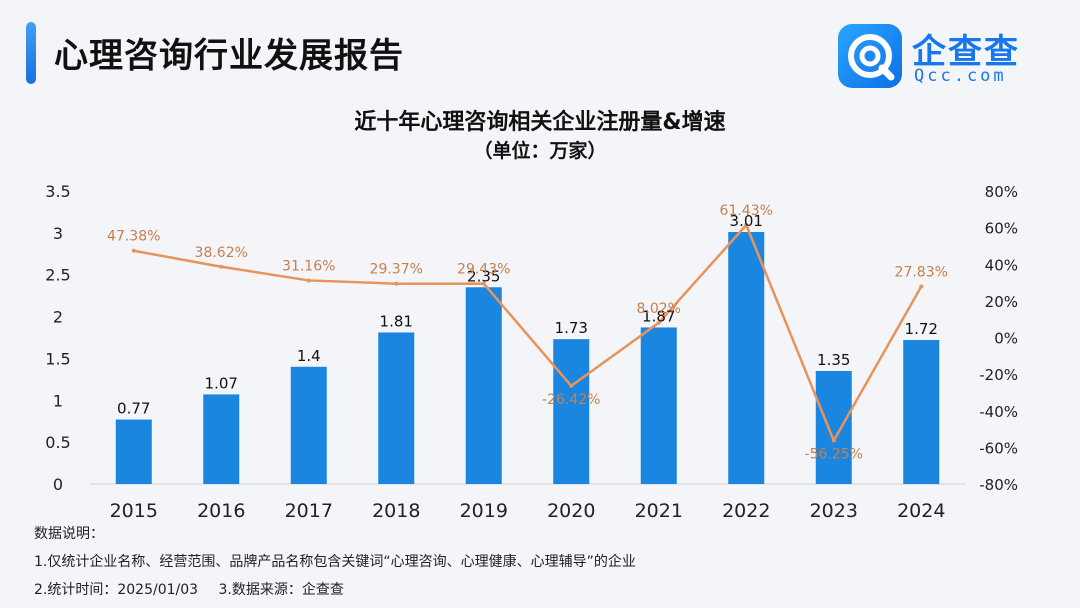  What do you see at coordinates (281, 590) in the screenshot?
I see `notes-source: 3.数据来源：企查查` at bounding box center [281, 590].